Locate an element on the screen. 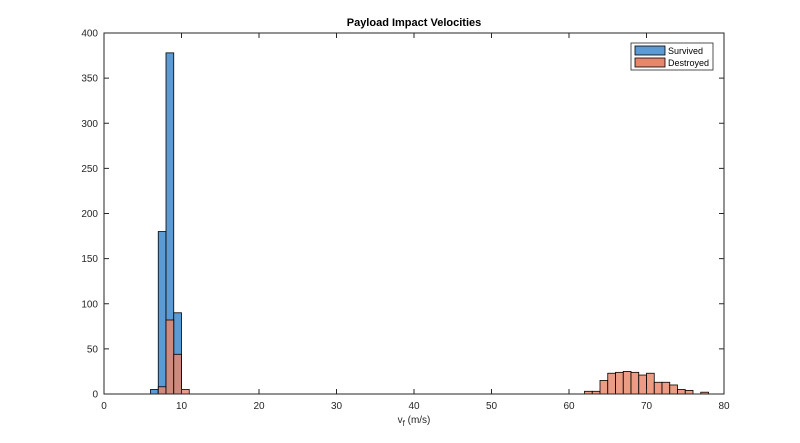 This screenshot has height=443, width=800. legend-swatch-destroyed is located at coordinates (650, 62).